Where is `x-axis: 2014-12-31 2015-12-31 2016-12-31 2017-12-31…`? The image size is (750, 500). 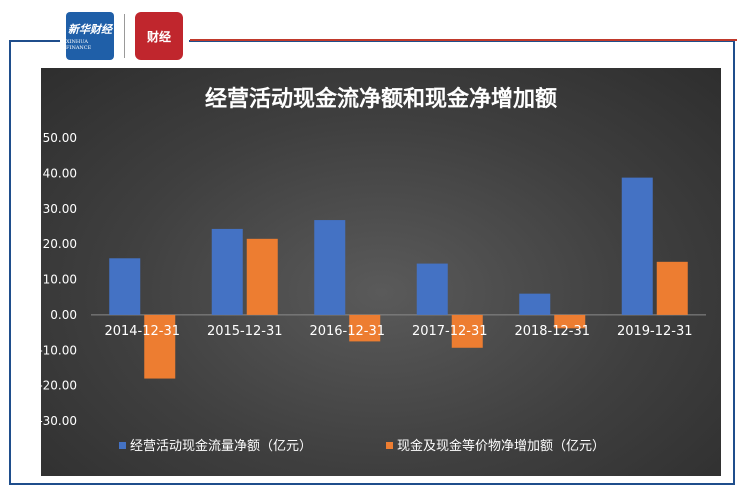 x-axis: 2014-12-31 2015-12-31 2016-12-31 2017-12-31… is located at coordinates (398, 331).